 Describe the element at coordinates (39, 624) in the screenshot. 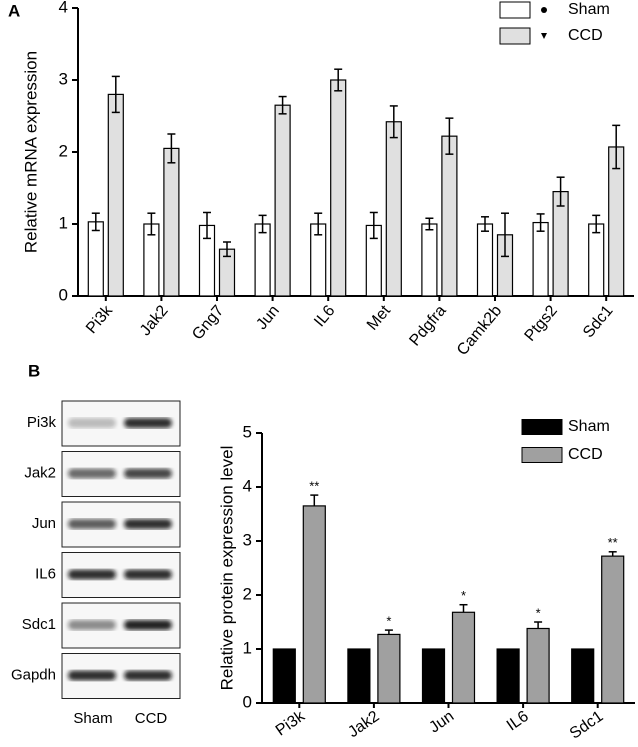

I see `blot-label: Sdc1` at that location.